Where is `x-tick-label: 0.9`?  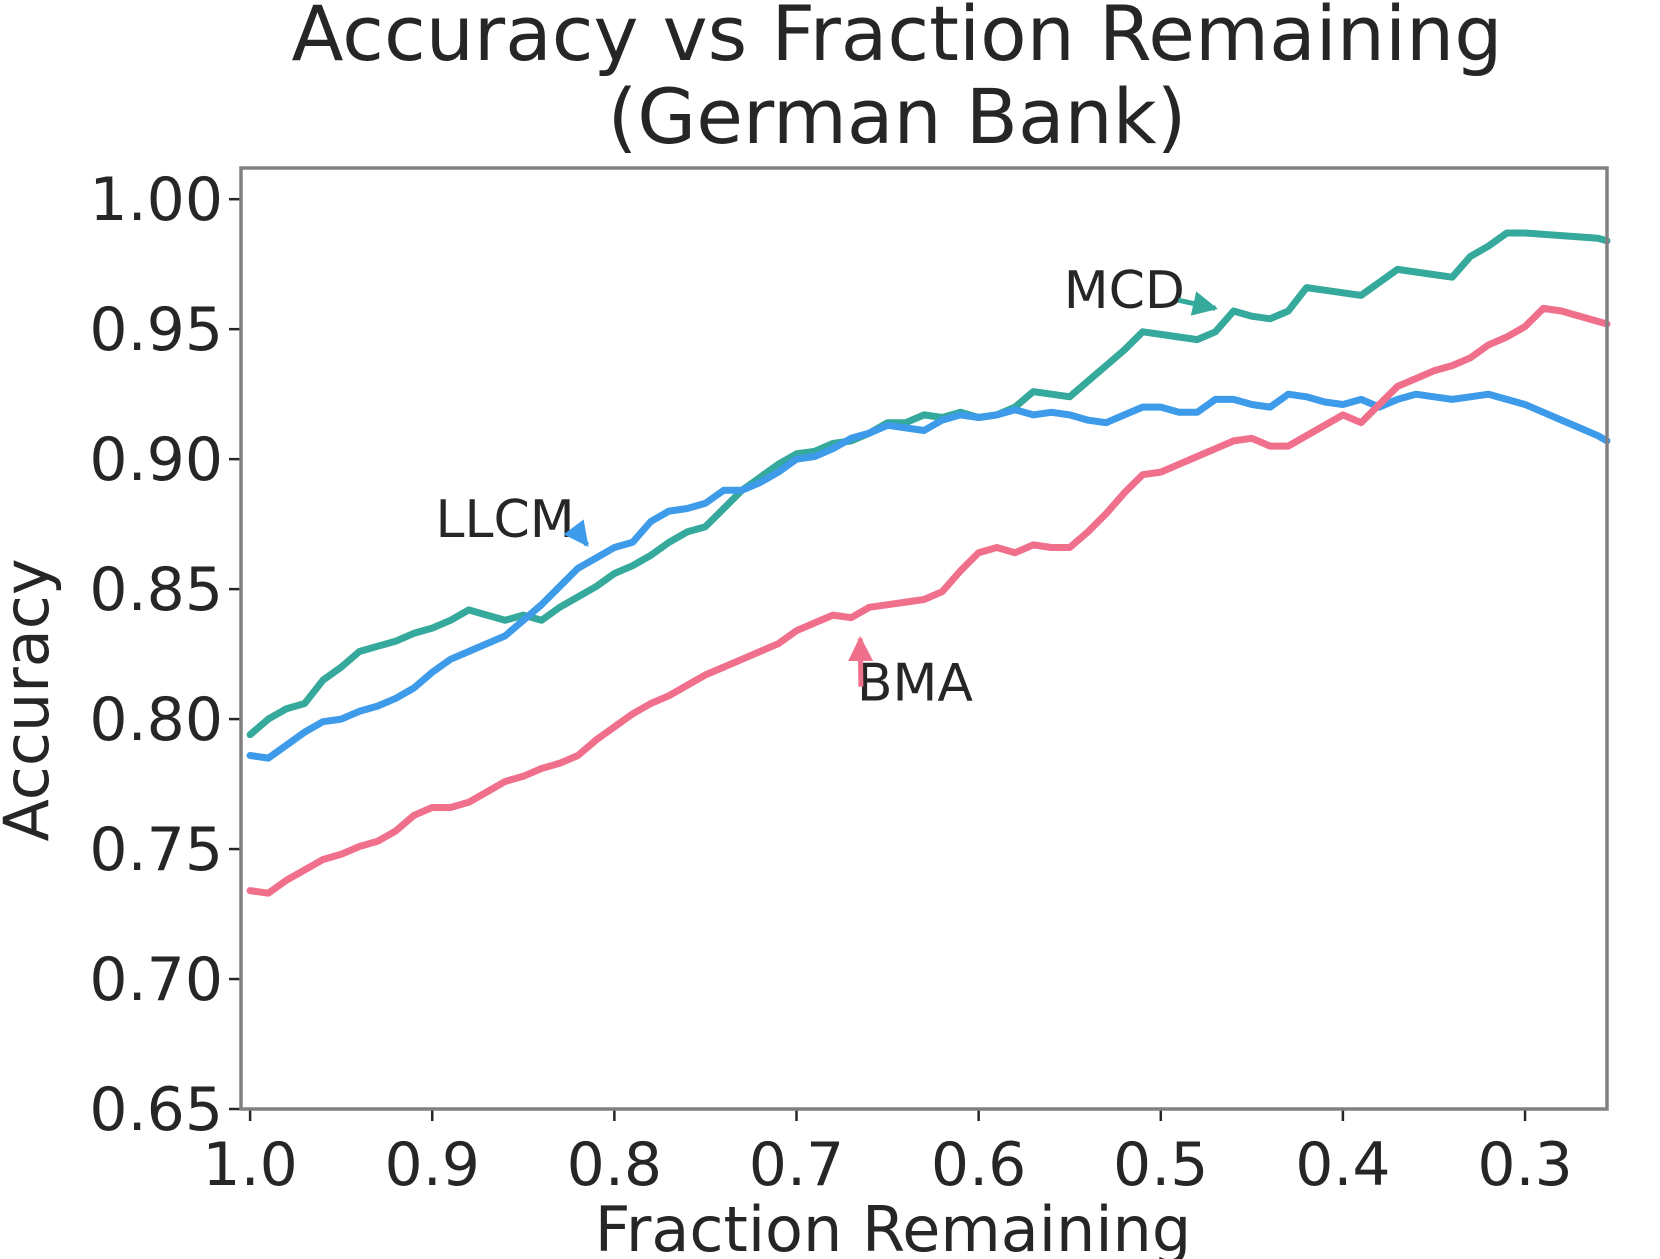 x-tick-label: 0.9 is located at coordinates (432, 1165).